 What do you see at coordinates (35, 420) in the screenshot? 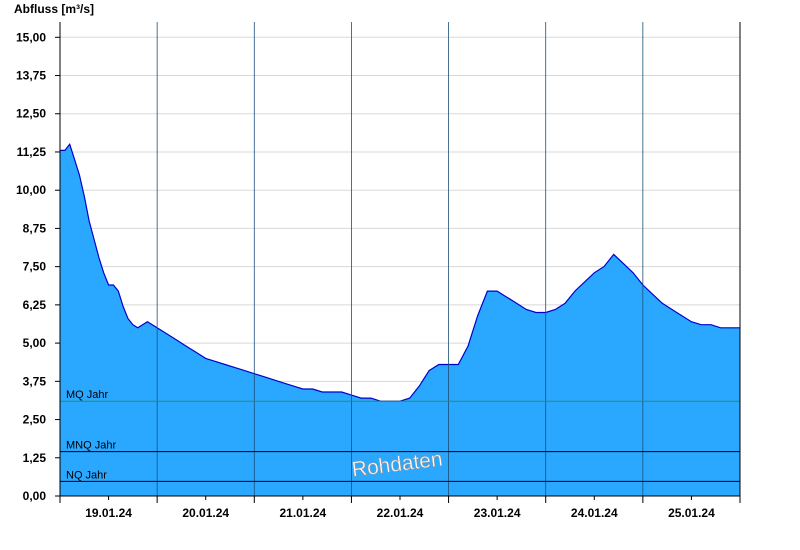
I see `y-tick-label: 2,50` at bounding box center [35, 420].